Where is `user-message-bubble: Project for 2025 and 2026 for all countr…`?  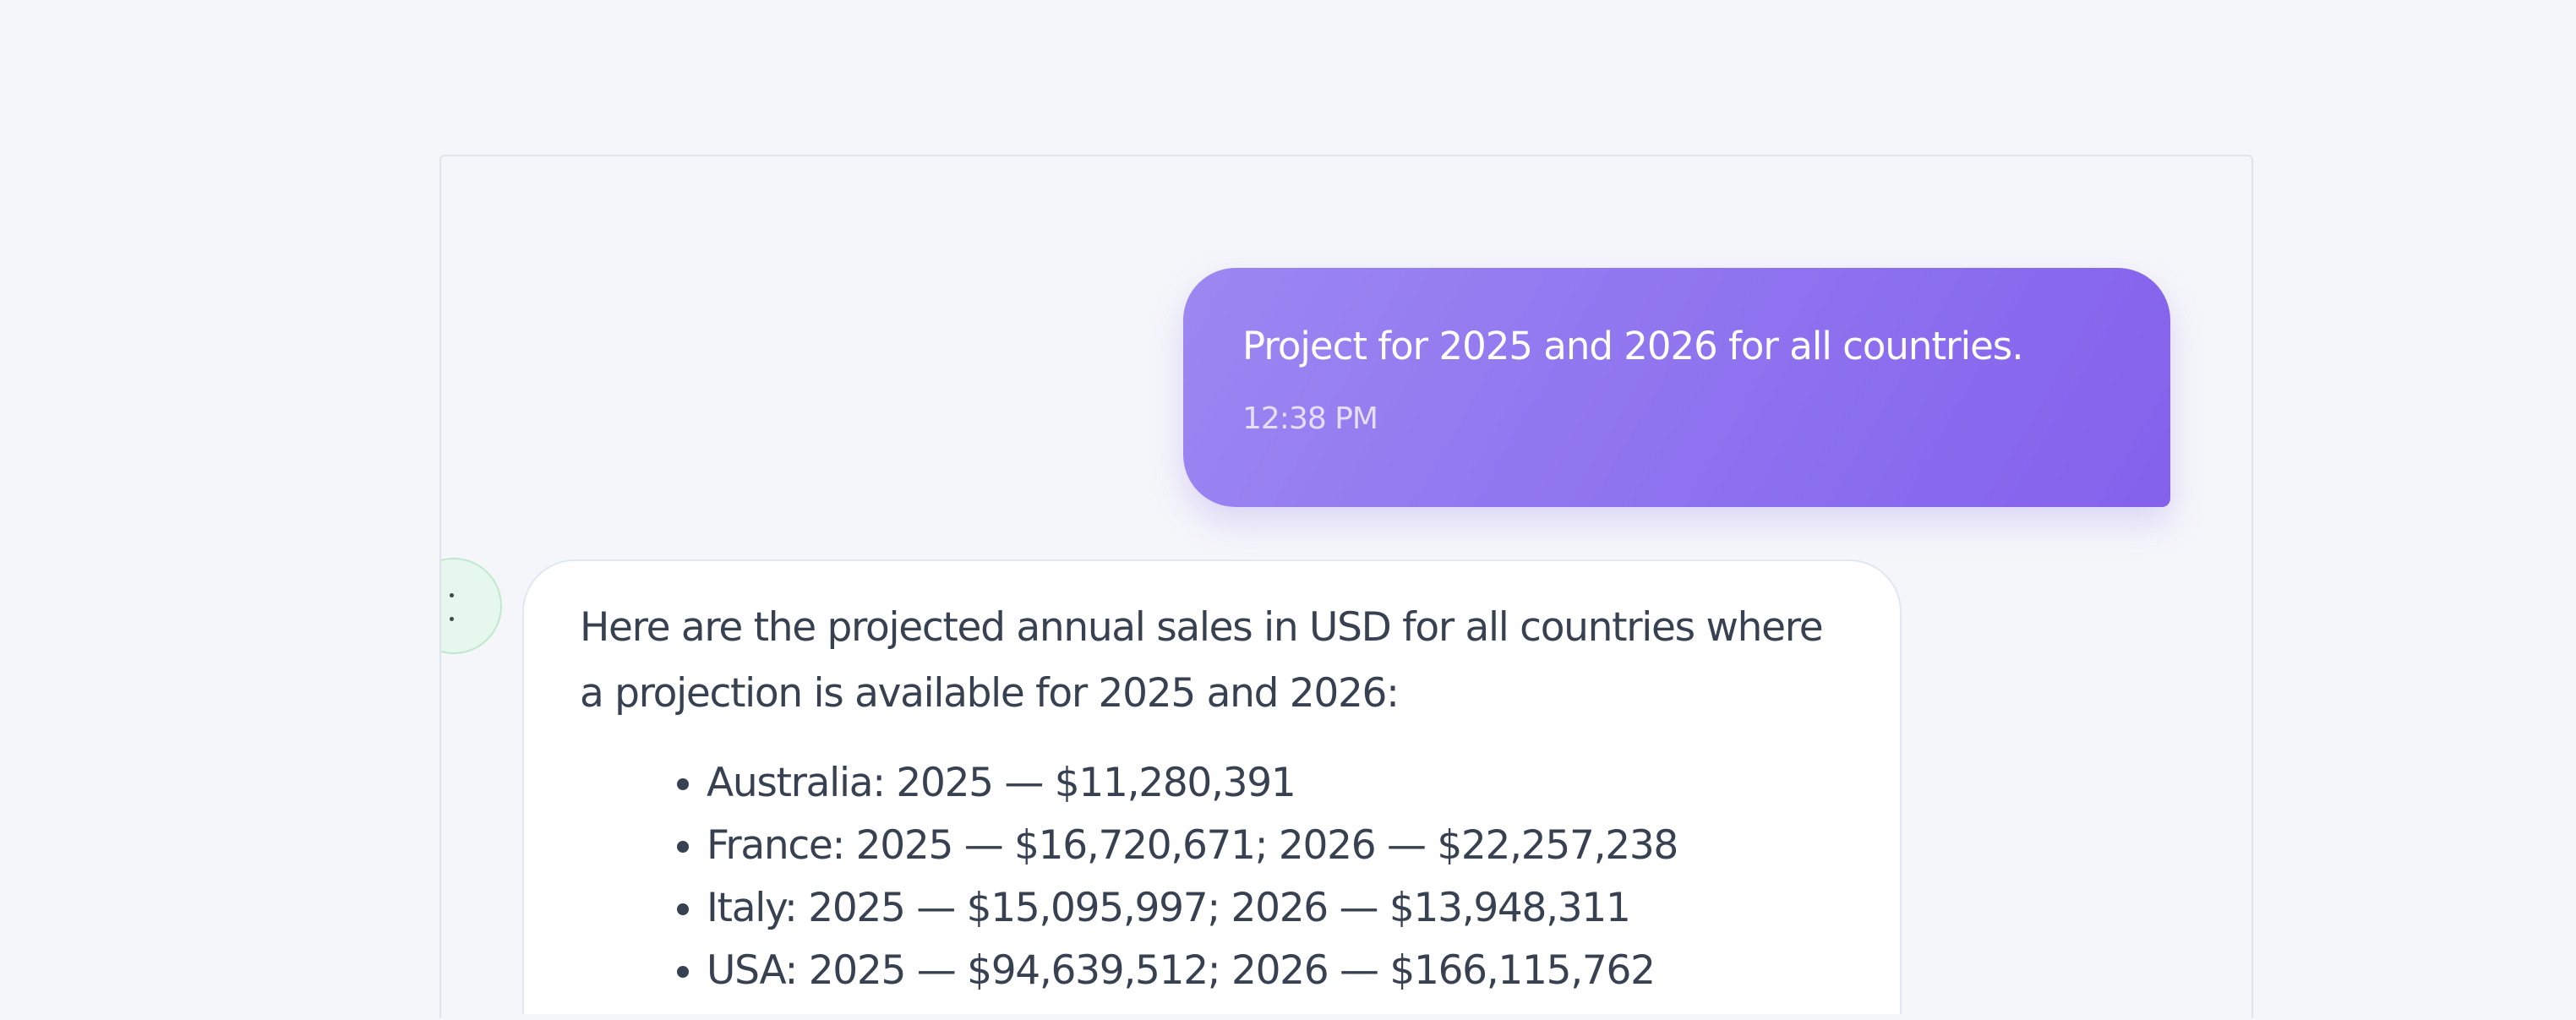
user-message-bubble: Project for 2025 and 2026 for all countr… is located at coordinates (1676, 387).